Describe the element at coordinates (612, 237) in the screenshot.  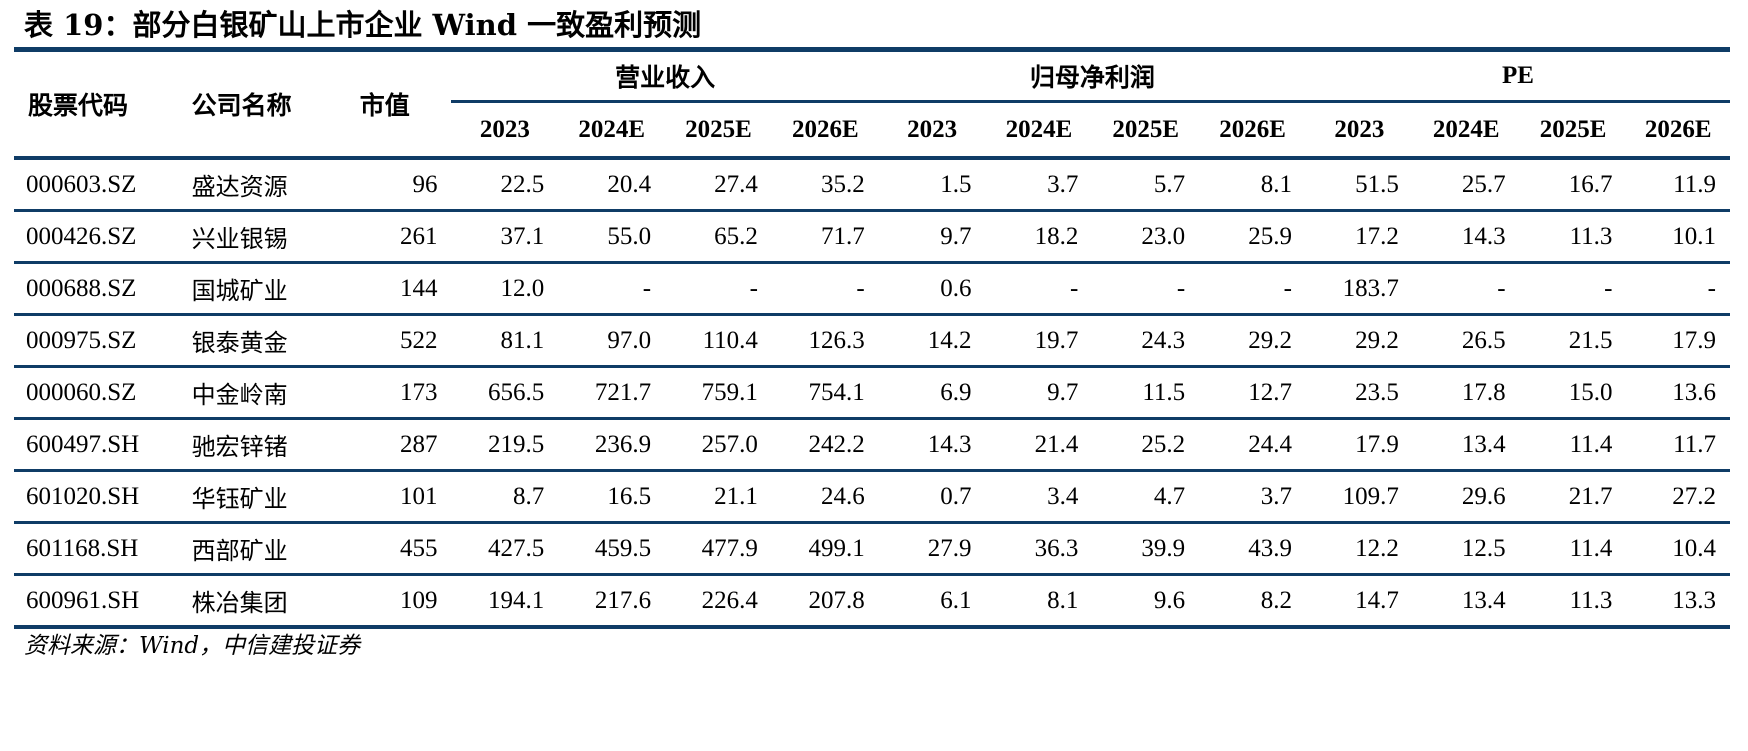
I see `value-cell: 55.0` at that location.